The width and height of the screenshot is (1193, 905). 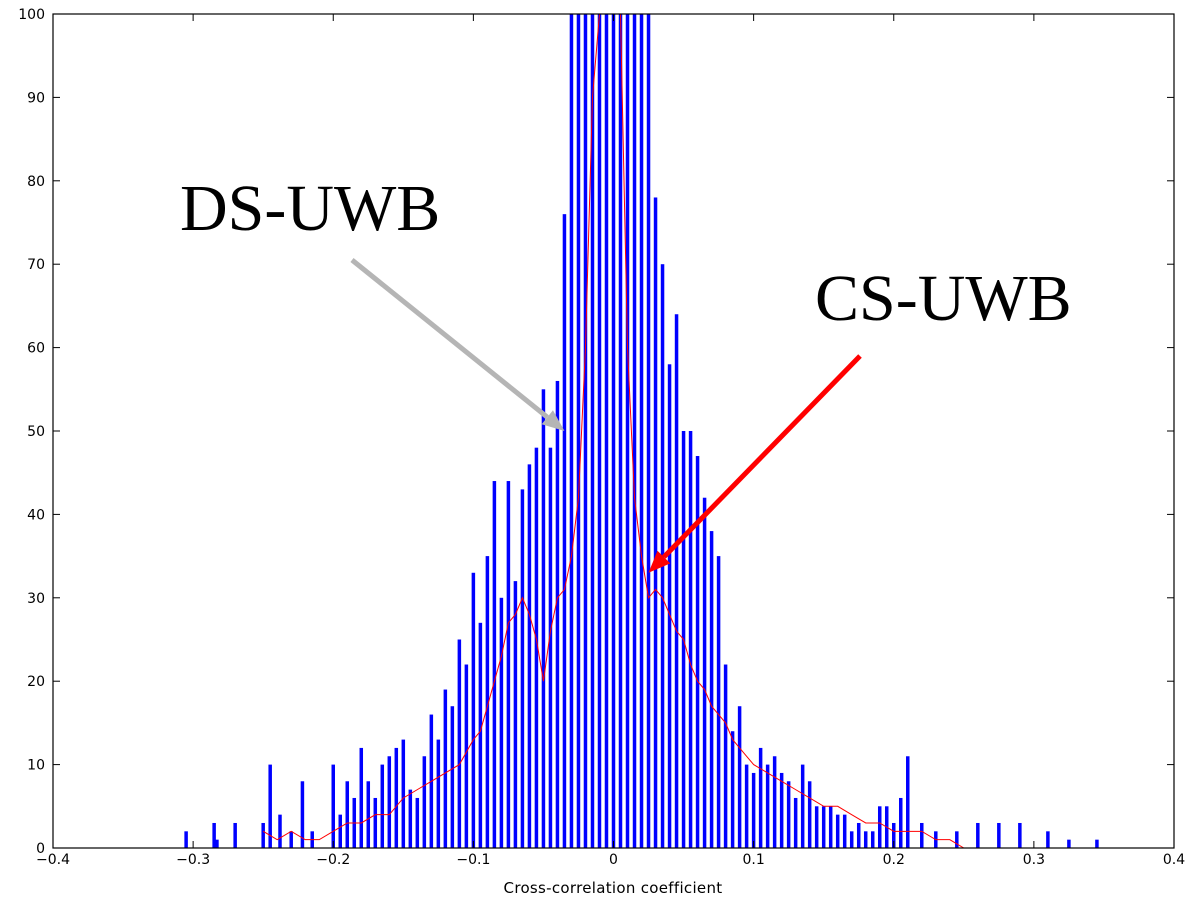 What do you see at coordinates (943, 298) in the screenshot?
I see `annotation-label: CS-UWB` at bounding box center [943, 298].